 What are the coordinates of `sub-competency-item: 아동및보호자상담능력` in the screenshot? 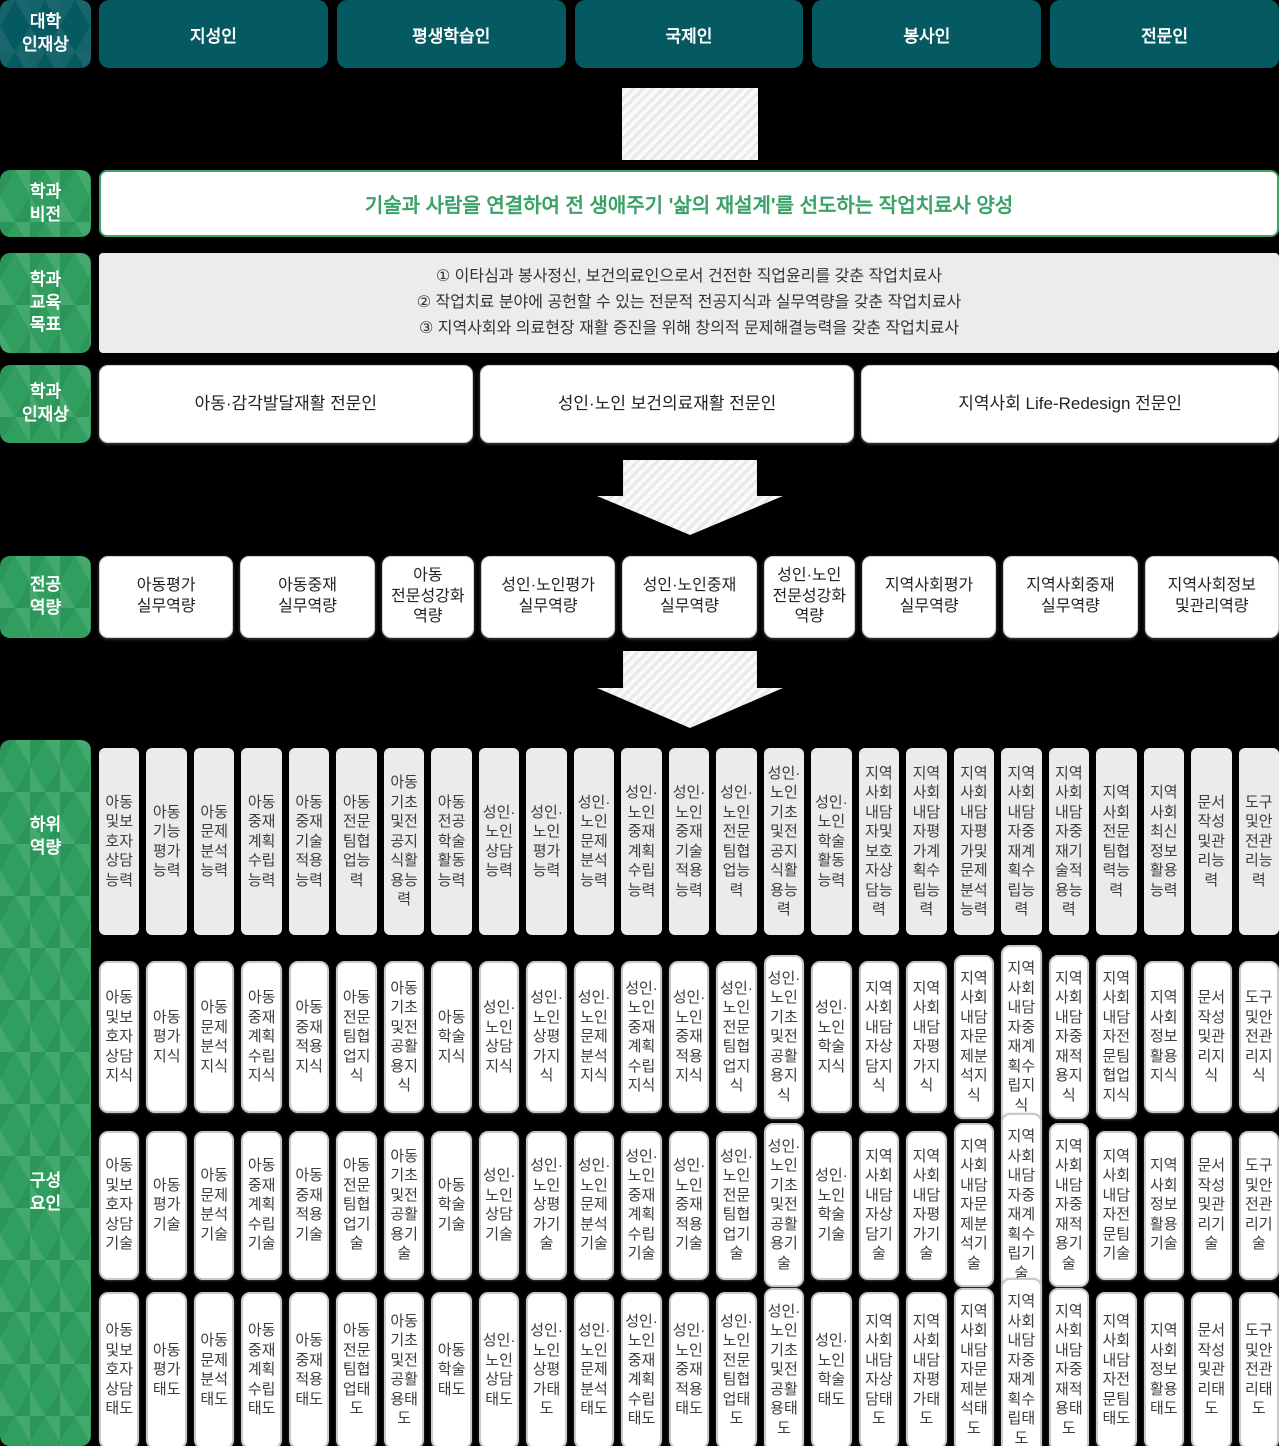 It's located at (119, 841).